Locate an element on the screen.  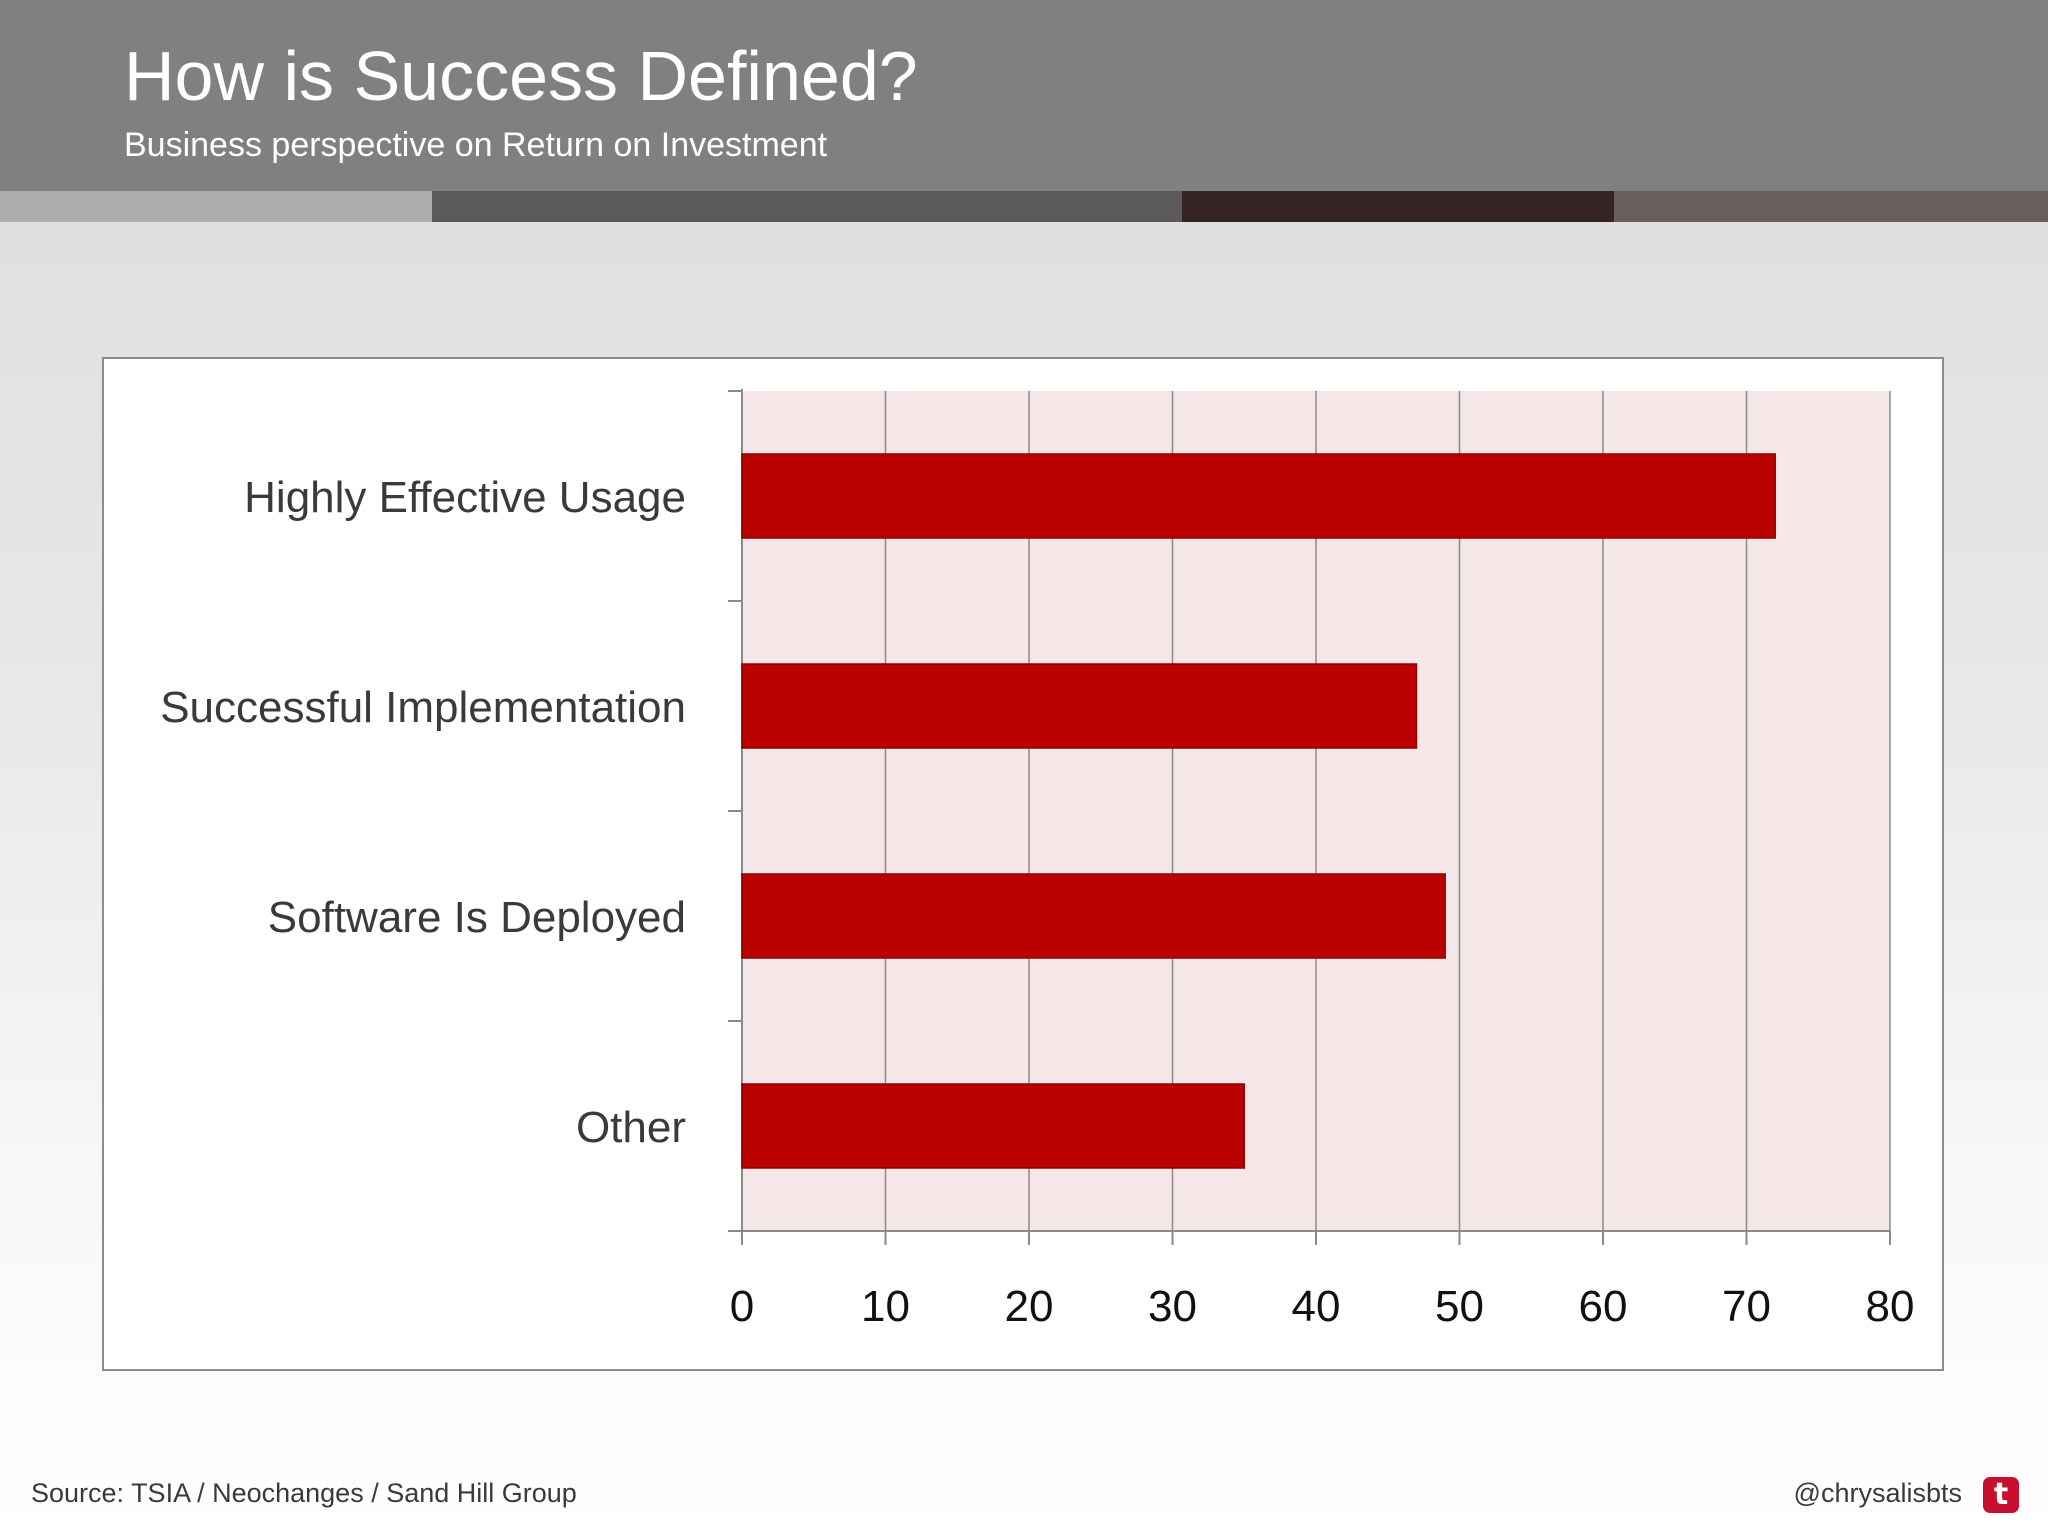
header-stripes is located at coordinates (1024, 206).